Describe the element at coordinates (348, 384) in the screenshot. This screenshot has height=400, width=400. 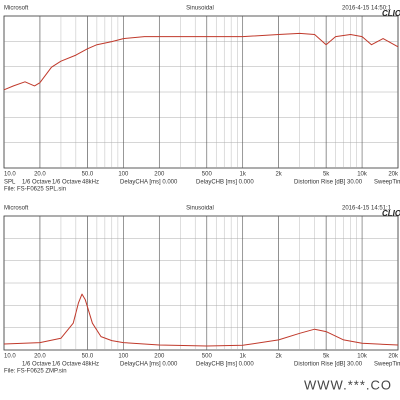
I see `watermark: WWW.***.CO` at that location.